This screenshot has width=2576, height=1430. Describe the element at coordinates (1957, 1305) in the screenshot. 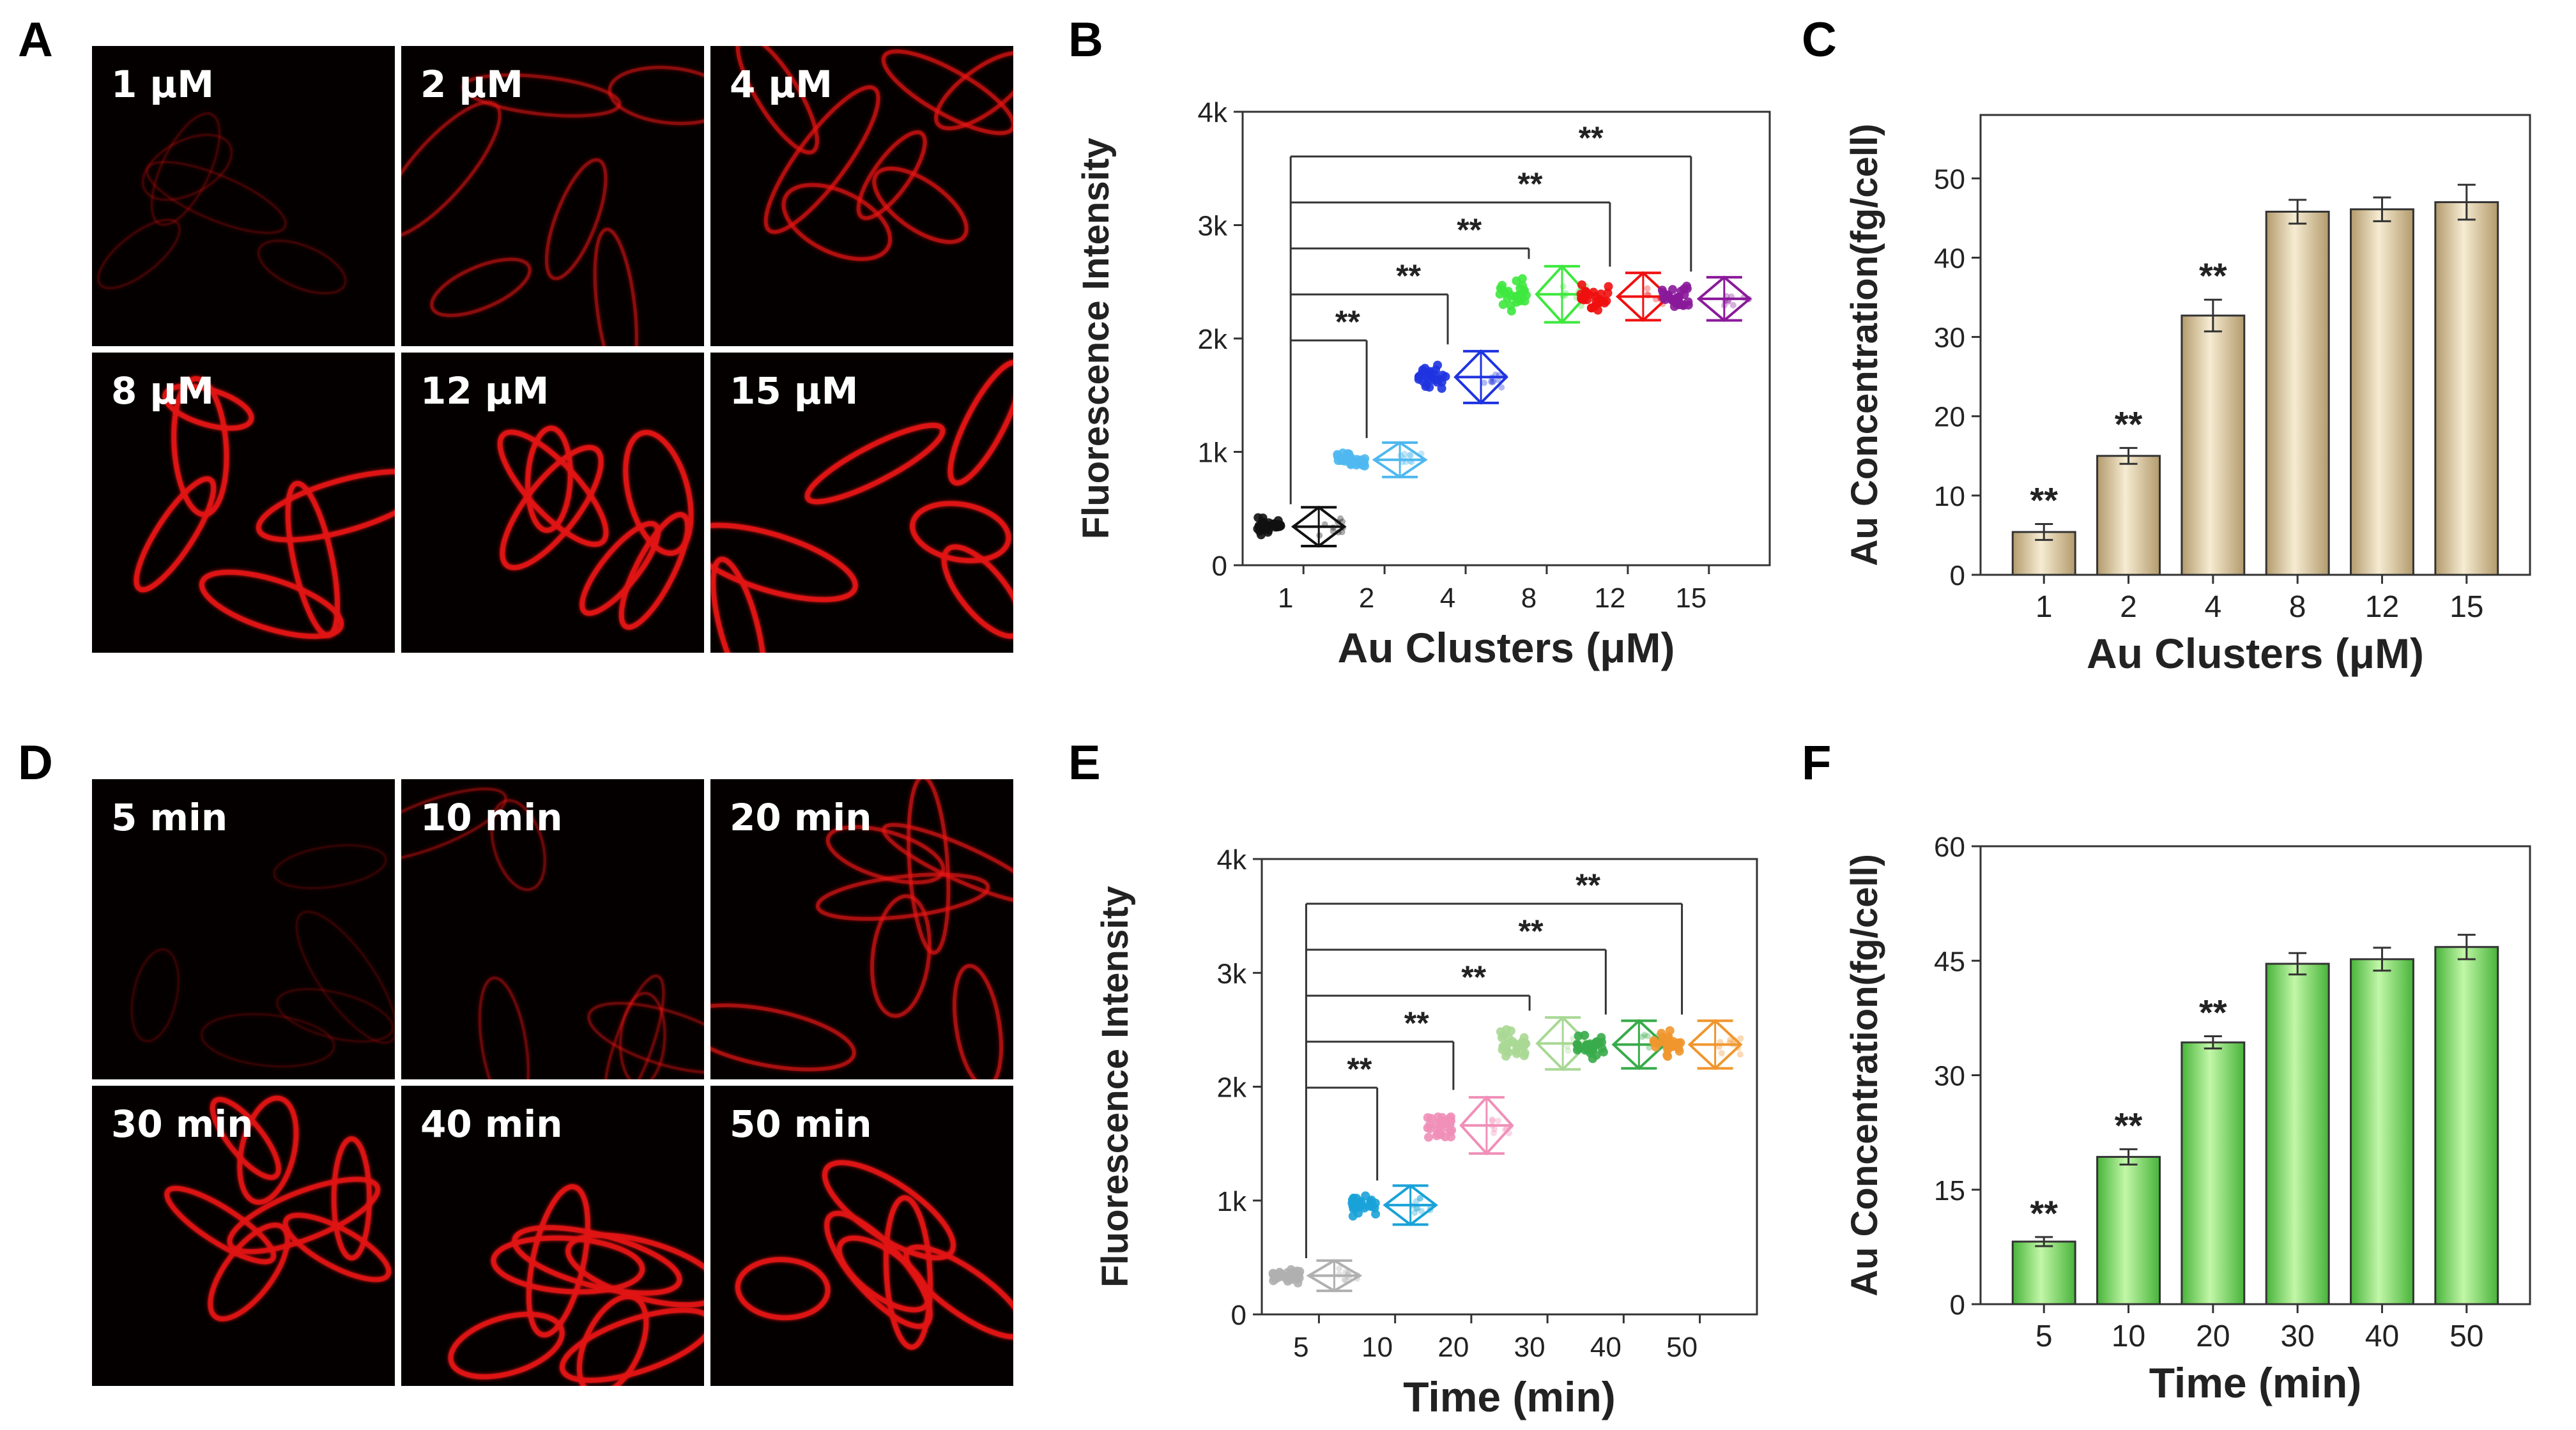

I see `y-tick-label: 0` at that location.